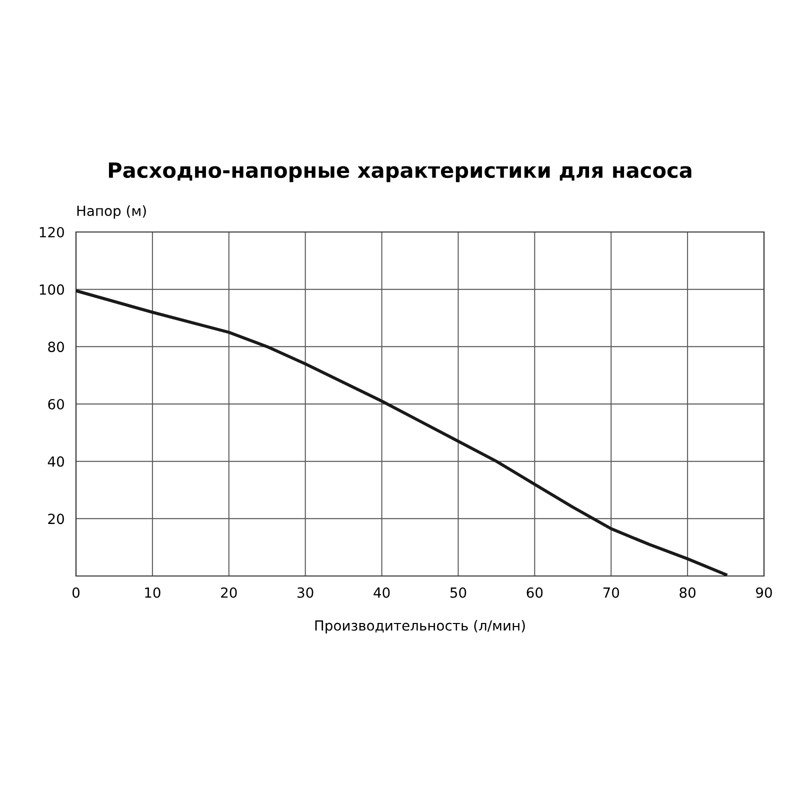 The width and height of the screenshot is (800, 800). Describe the element at coordinates (306, 592) in the screenshot. I see `x-tick-label: 30` at that location.